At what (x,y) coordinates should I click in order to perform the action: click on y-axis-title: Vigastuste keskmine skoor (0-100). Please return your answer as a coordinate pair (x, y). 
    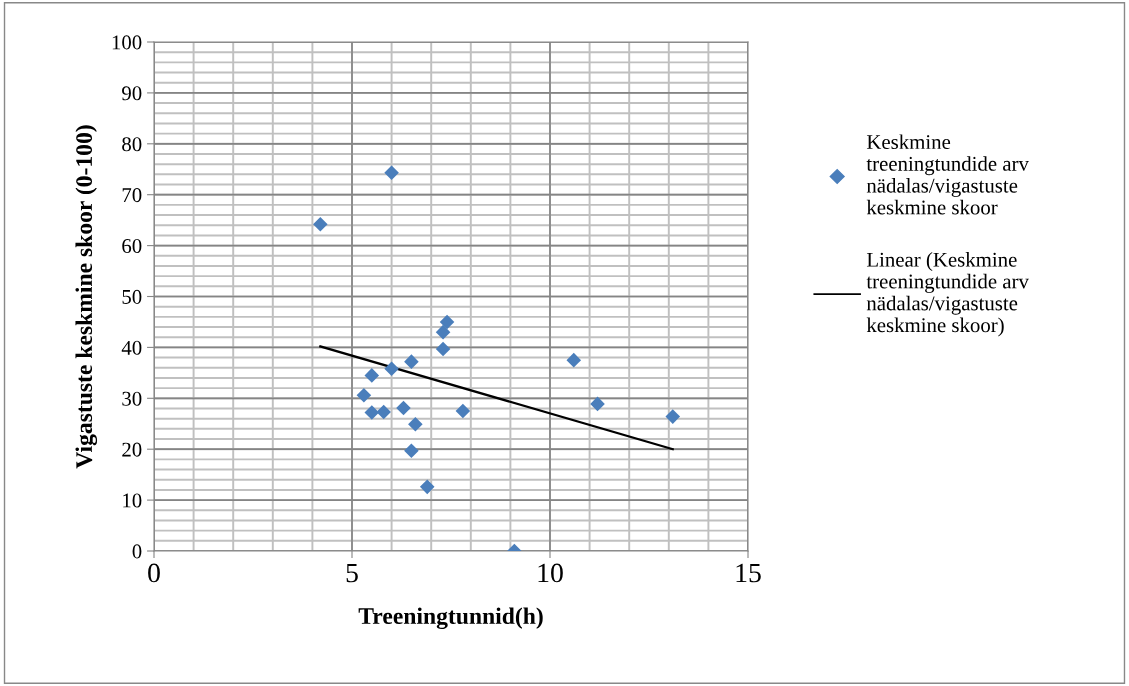
    Looking at the image, I should click on (86, 297).